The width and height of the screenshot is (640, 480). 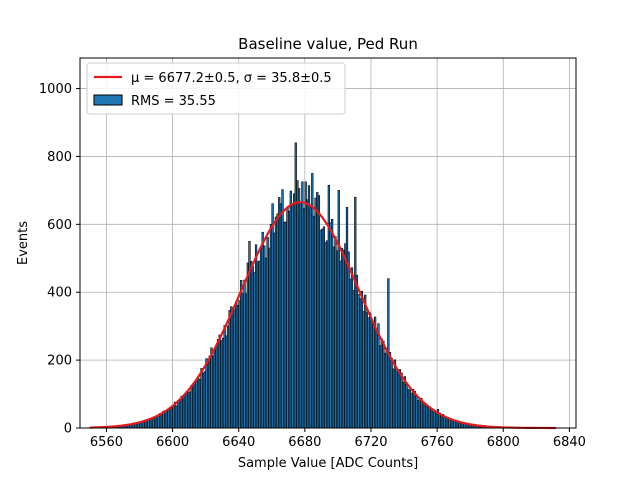 What do you see at coordinates (370, 442) in the screenshot?
I see `x-tick-label: 6720` at bounding box center [370, 442].